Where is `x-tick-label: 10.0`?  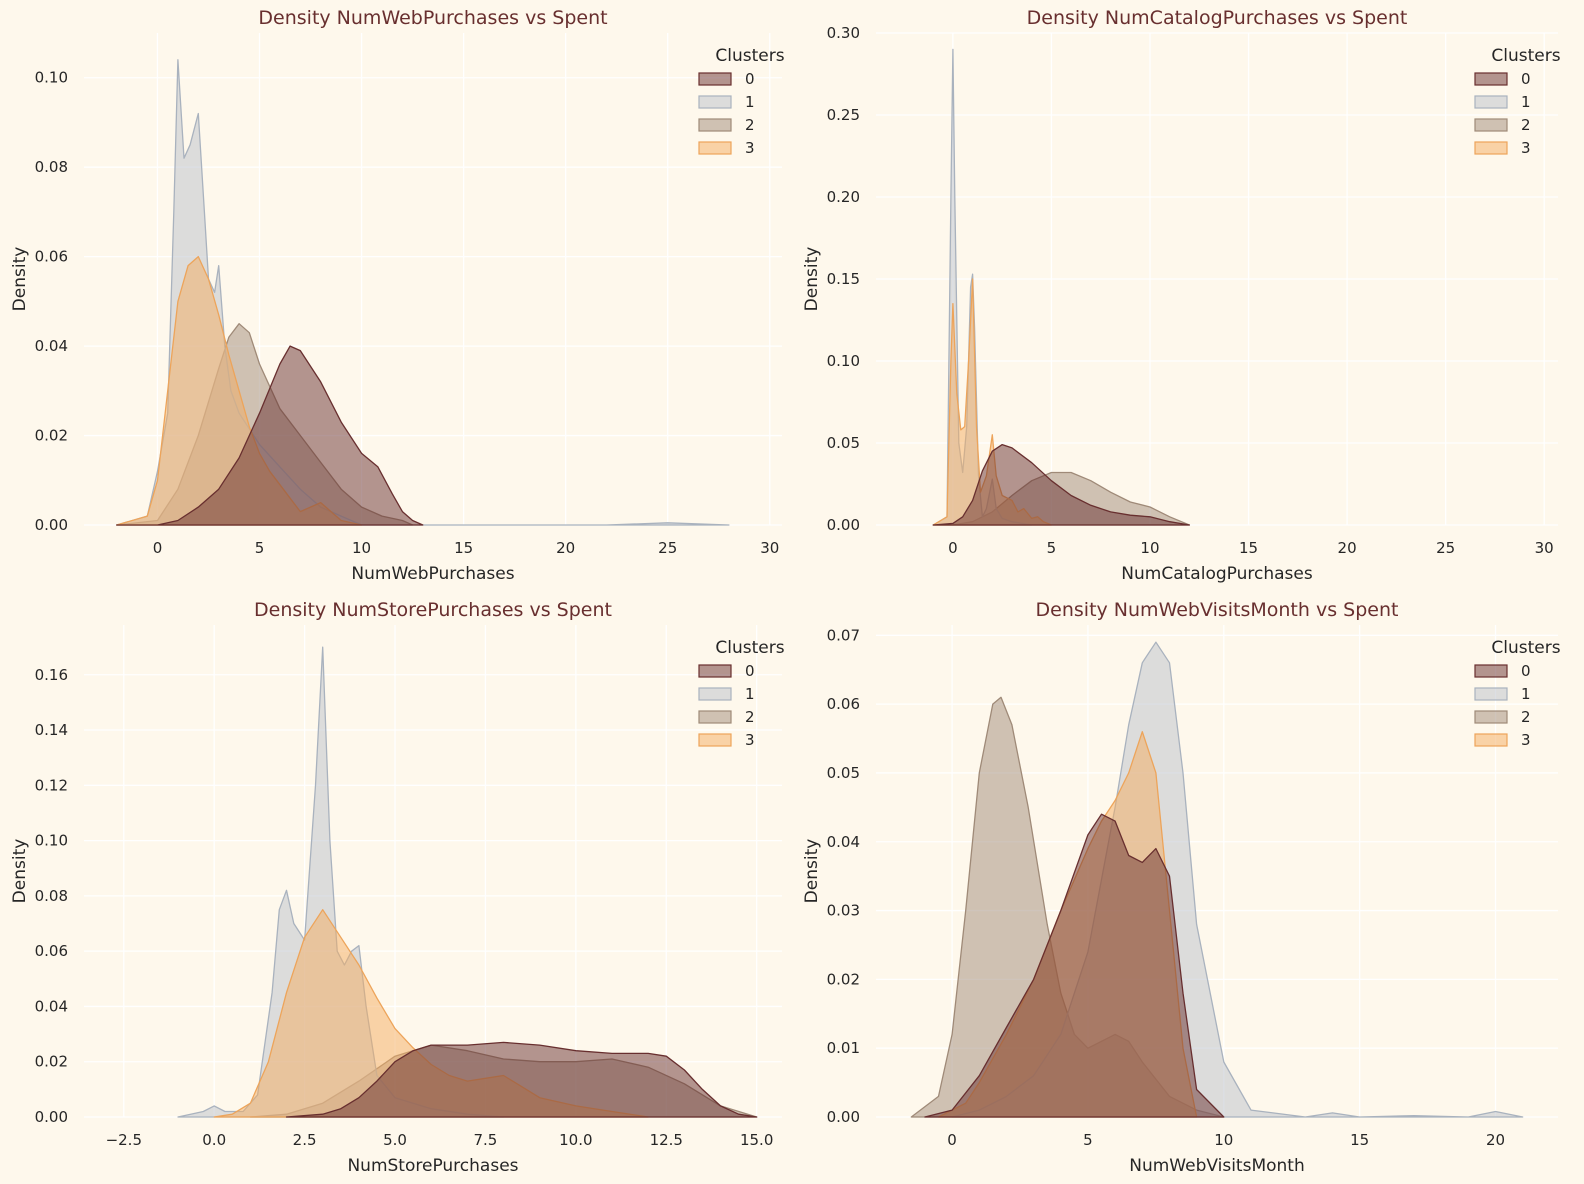
x-tick-label: 10.0 is located at coordinates (575, 1140).